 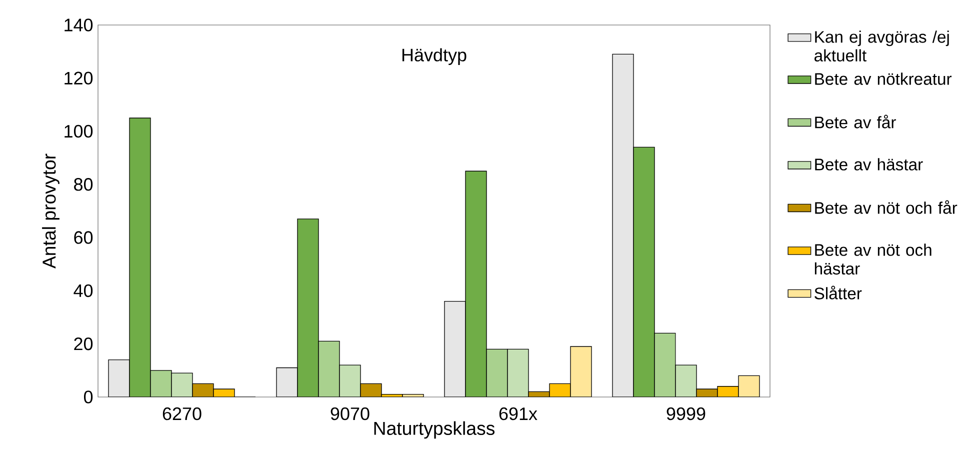 I want to click on y-tick-label: 0, so click(x=88, y=397).